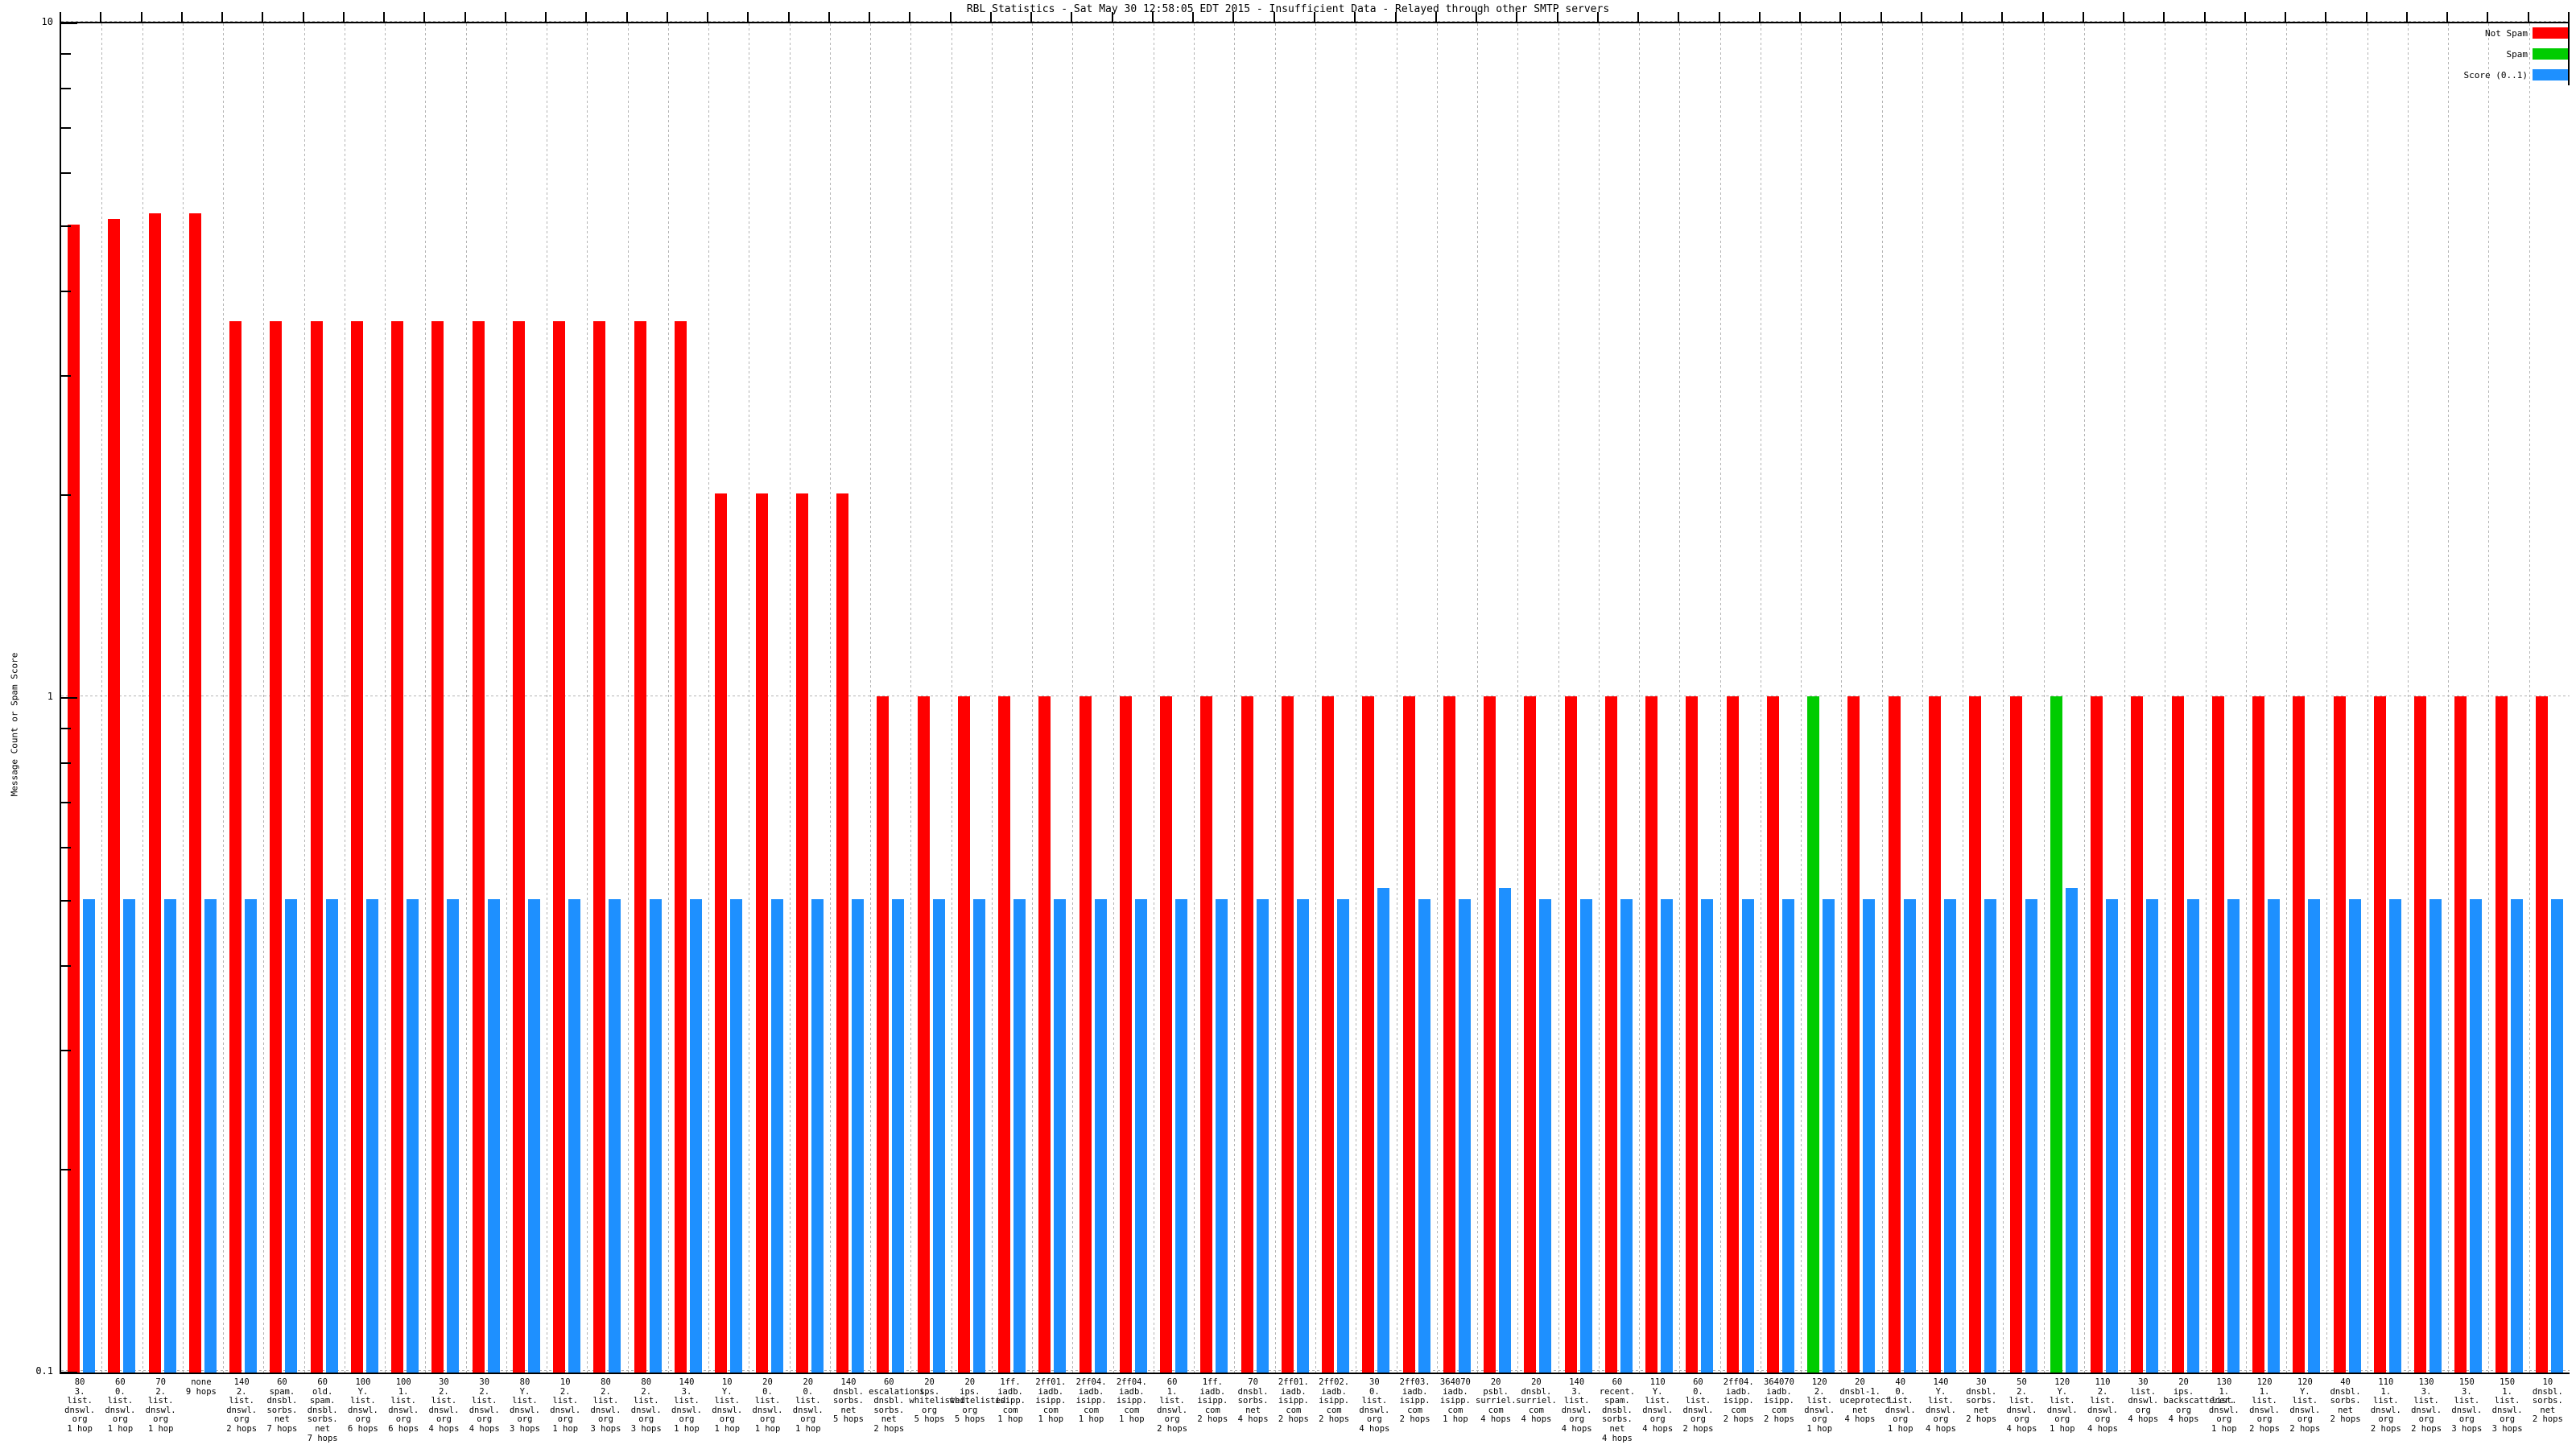 The width and height of the screenshot is (2576, 1449). What do you see at coordinates (2062, 1405) in the screenshot?
I see `x-axis-label: 120 Y. list. dnswl. org 1 hop` at bounding box center [2062, 1405].